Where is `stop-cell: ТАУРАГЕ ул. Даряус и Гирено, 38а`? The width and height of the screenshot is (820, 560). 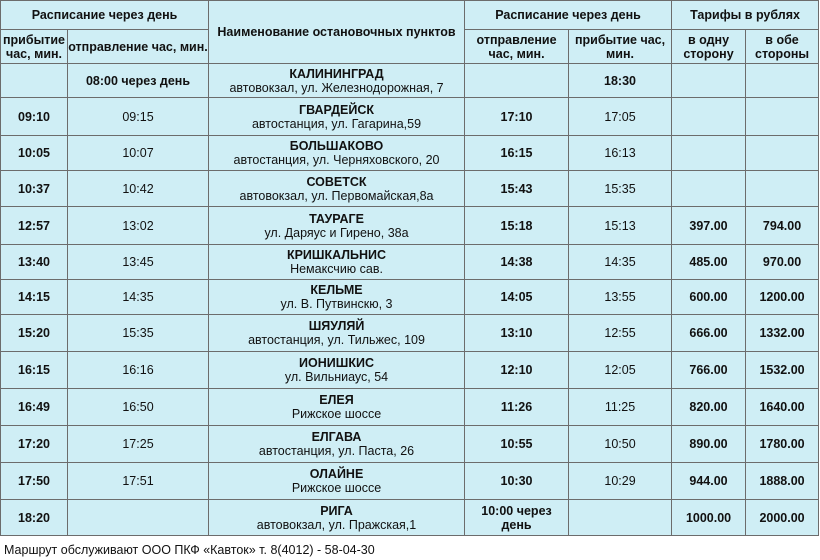 stop-cell: ТАУРАГЕ ул. Даряус и Гирено, 38а is located at coordinates (337, 225).